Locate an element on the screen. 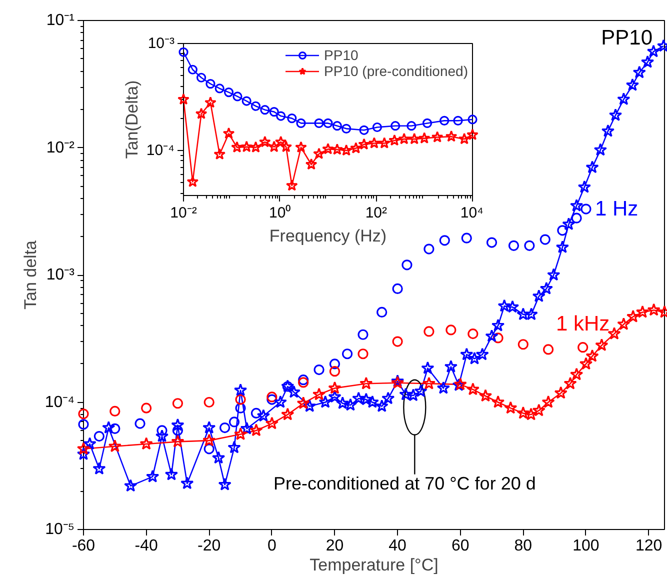 The height and width of the screenshot is (582, 667). x-tick-label: 20 is located at coordinates (335, 546).